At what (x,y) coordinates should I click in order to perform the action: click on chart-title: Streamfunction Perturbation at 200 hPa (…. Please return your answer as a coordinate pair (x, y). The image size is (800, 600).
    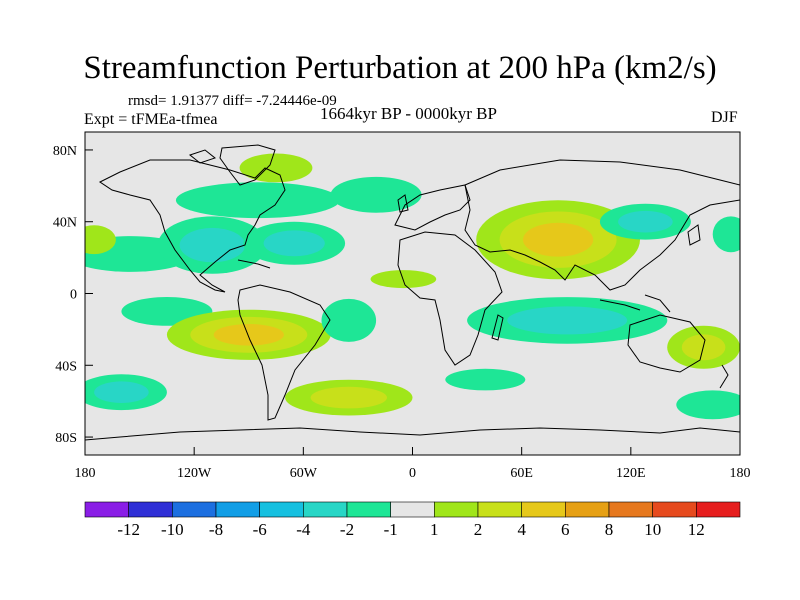
    Looking at the image, I should click on (400, 68).